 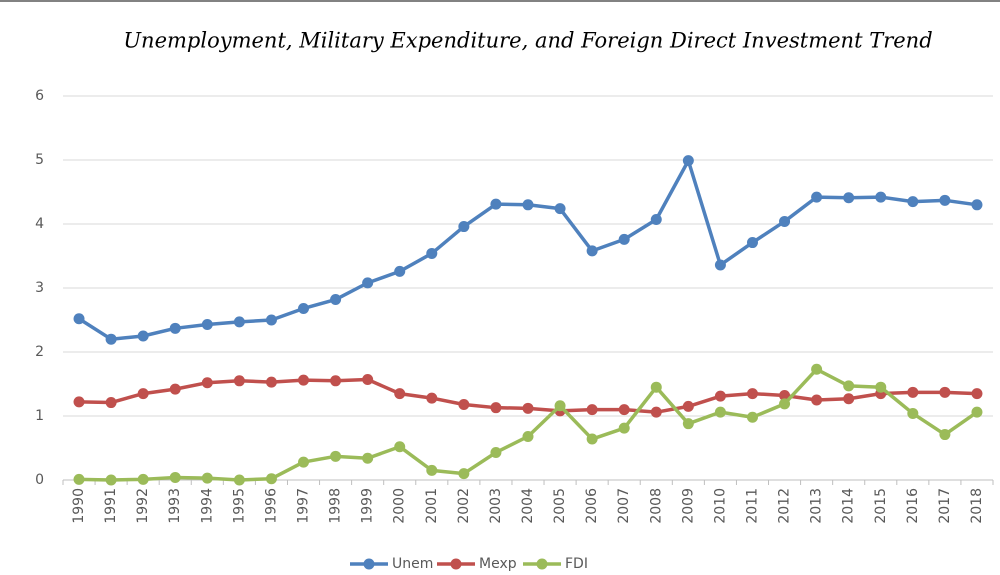 I want to click on x-tick-label: 2002, so click(x=464, y=506).